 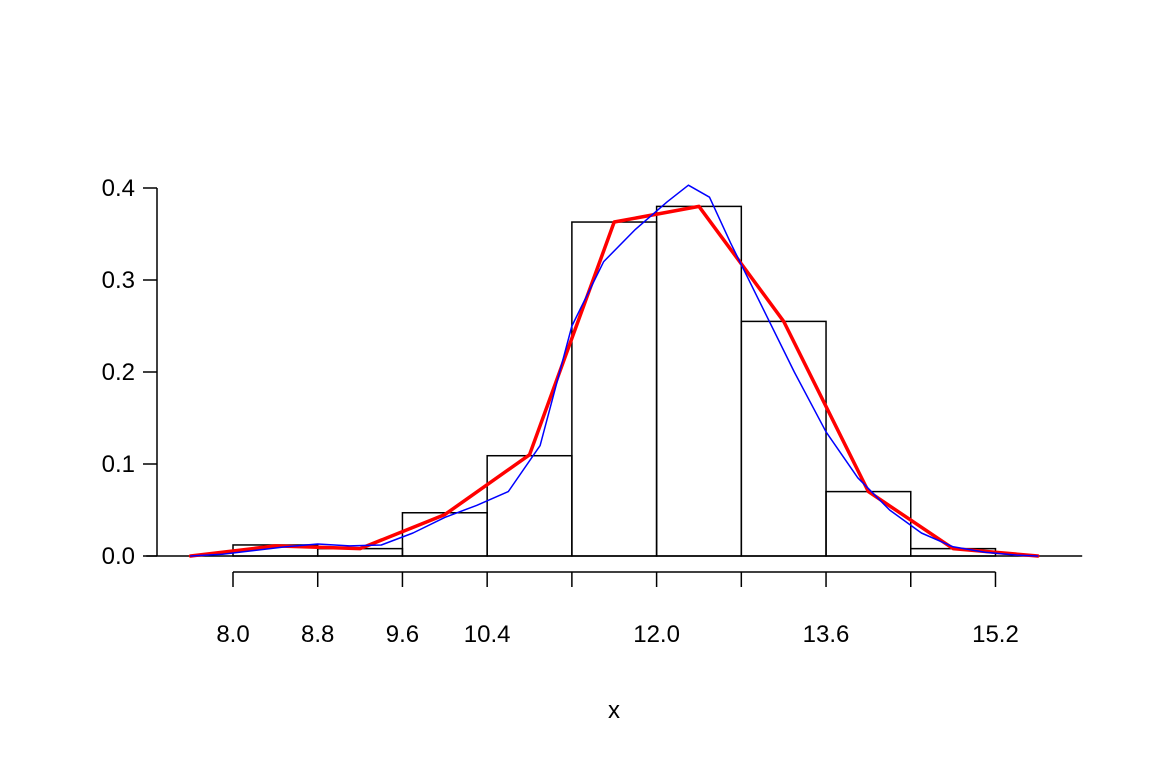 What do you see at coordinates (402, 634) in the screenshot?
I see `x-tick-label: 9.6` at bounding box center [402, 634].